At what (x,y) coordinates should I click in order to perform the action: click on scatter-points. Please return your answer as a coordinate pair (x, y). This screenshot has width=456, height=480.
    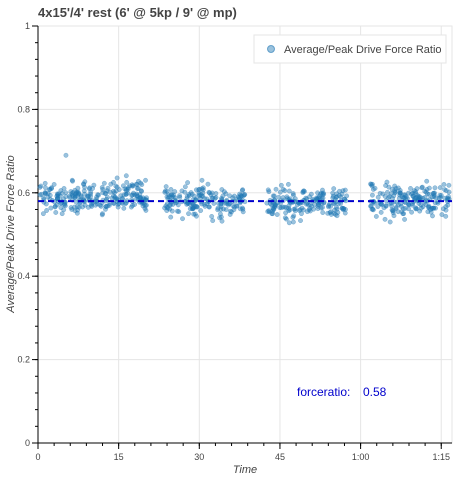
    Looking at the image, I should click on (244, 189).